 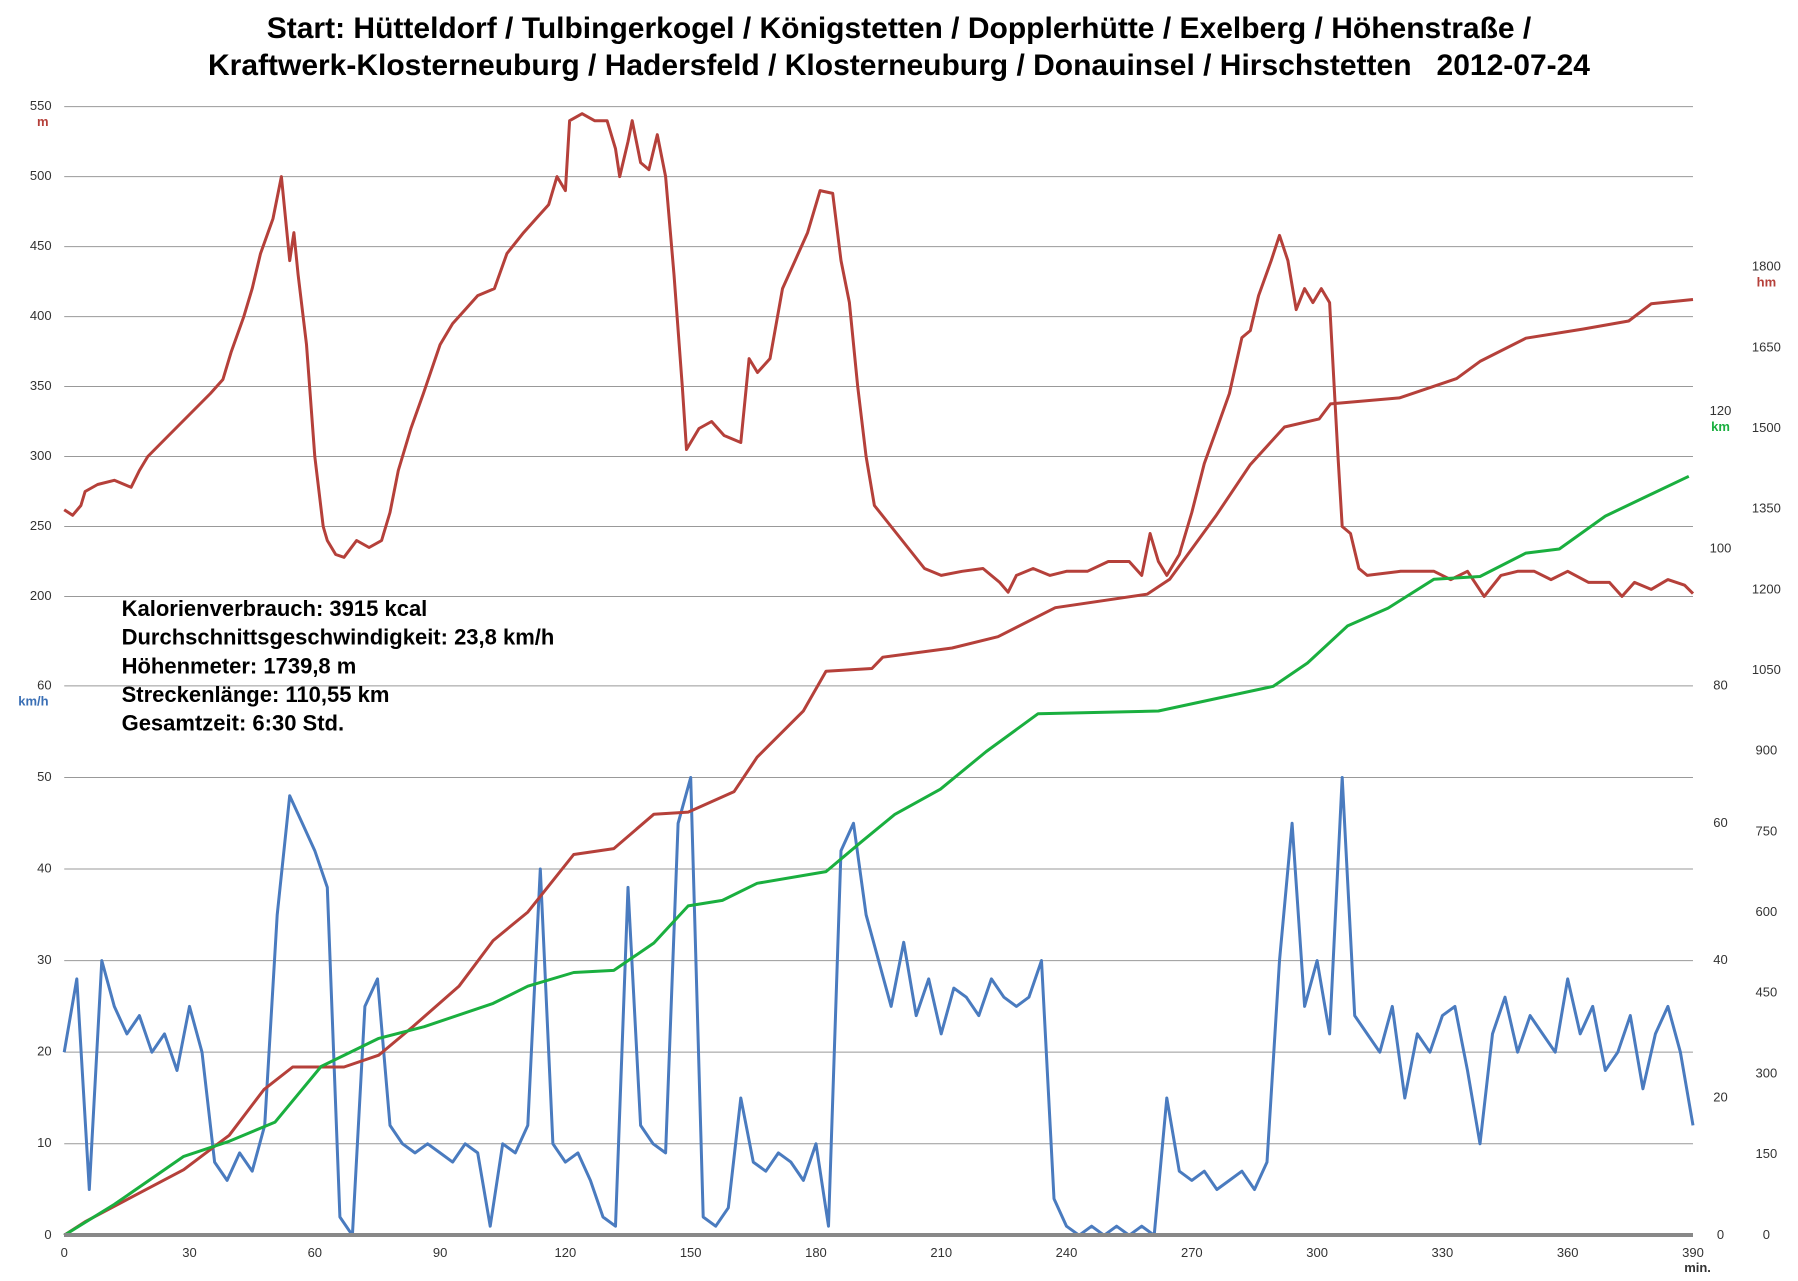 I want to click on x-tick-label: 0, so click(x=64, y=1252).